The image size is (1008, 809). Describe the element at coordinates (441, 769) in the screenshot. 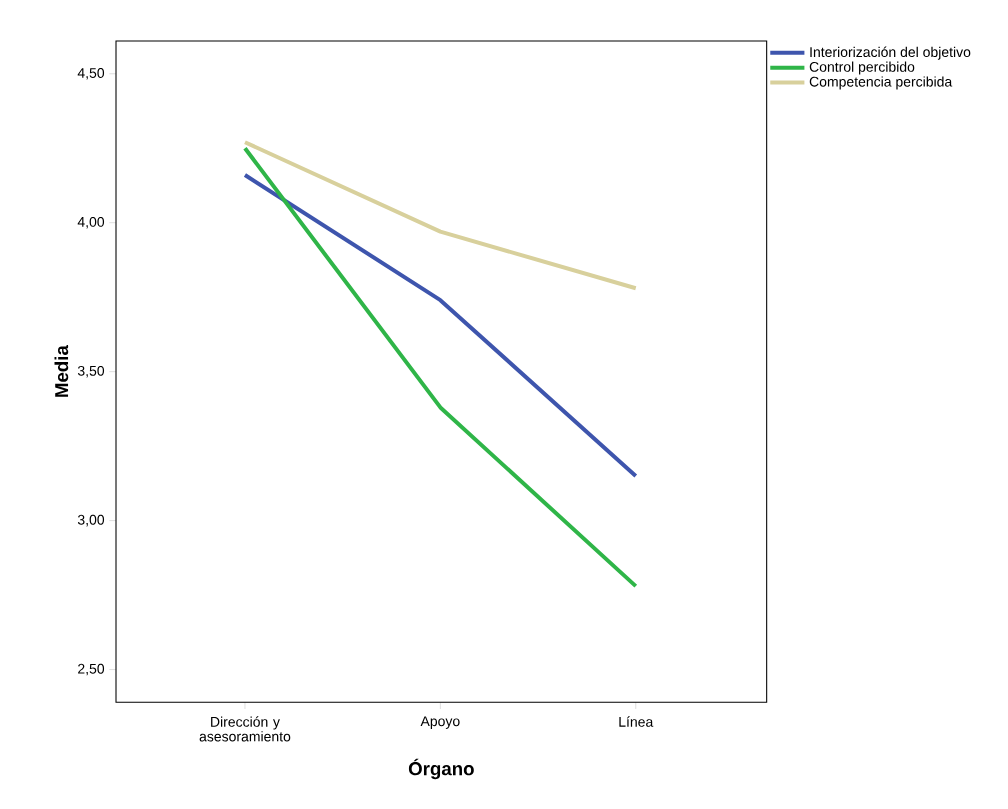

I see `x-axis-title: Órgano` at that location.